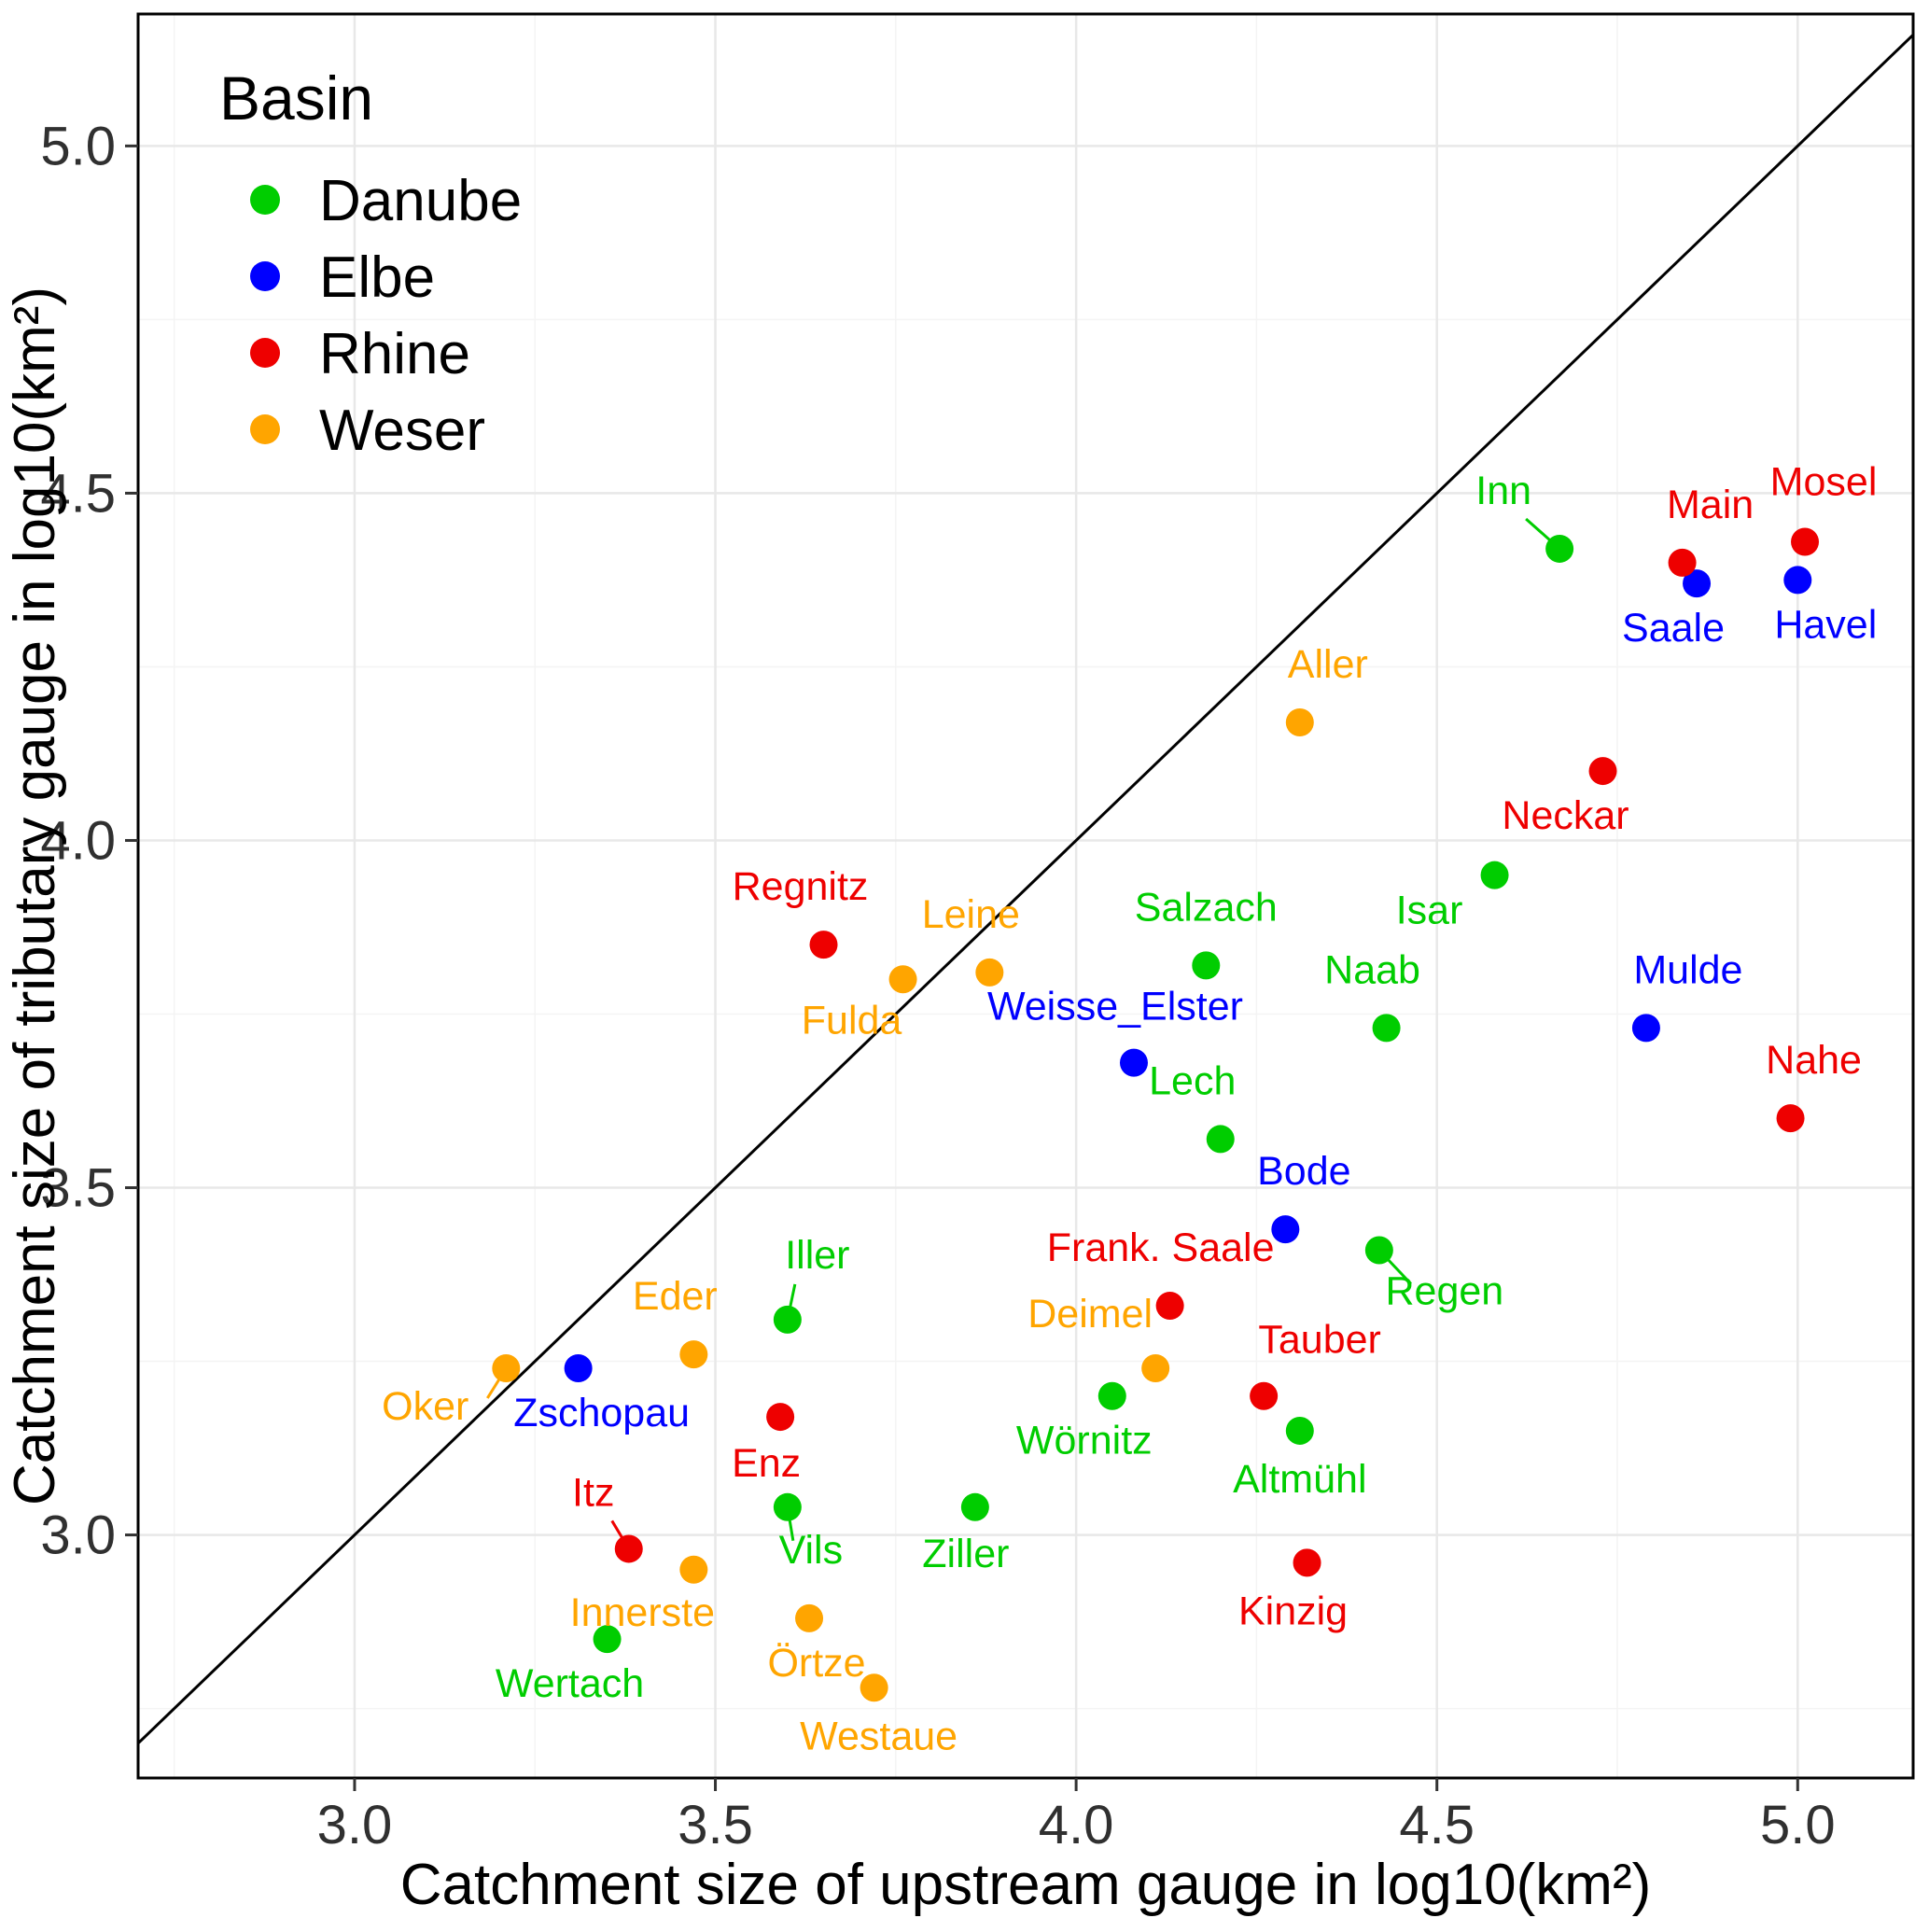 This screenshot has height=1932, width=1929. I want to click on point-Enz, so click(781, 1417).